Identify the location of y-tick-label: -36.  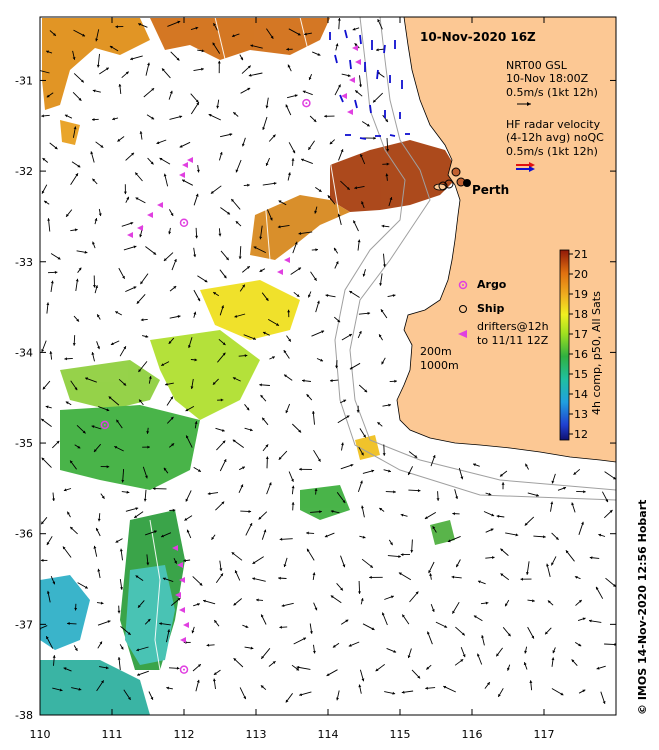
(24, 534).